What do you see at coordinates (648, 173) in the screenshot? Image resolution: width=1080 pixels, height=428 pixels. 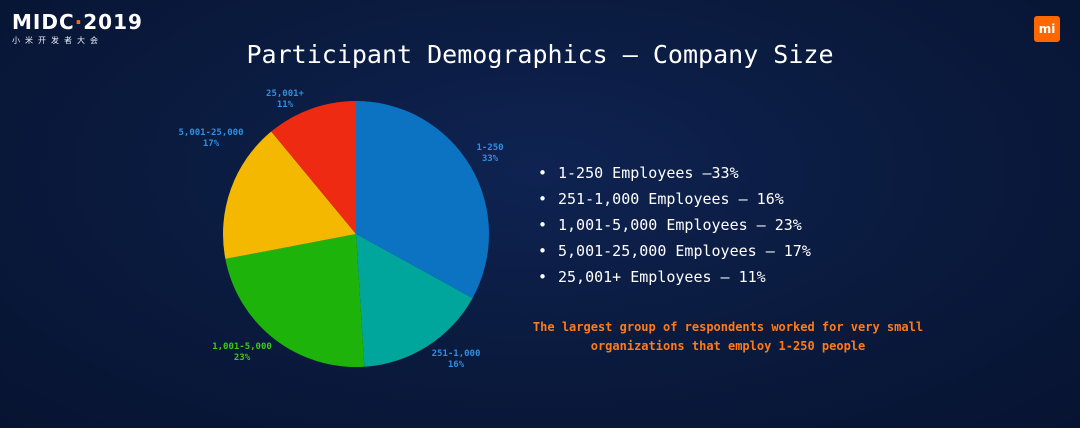 I see `bullet-text: 1-250 Employees –33%` at bounding box center [648, 173].